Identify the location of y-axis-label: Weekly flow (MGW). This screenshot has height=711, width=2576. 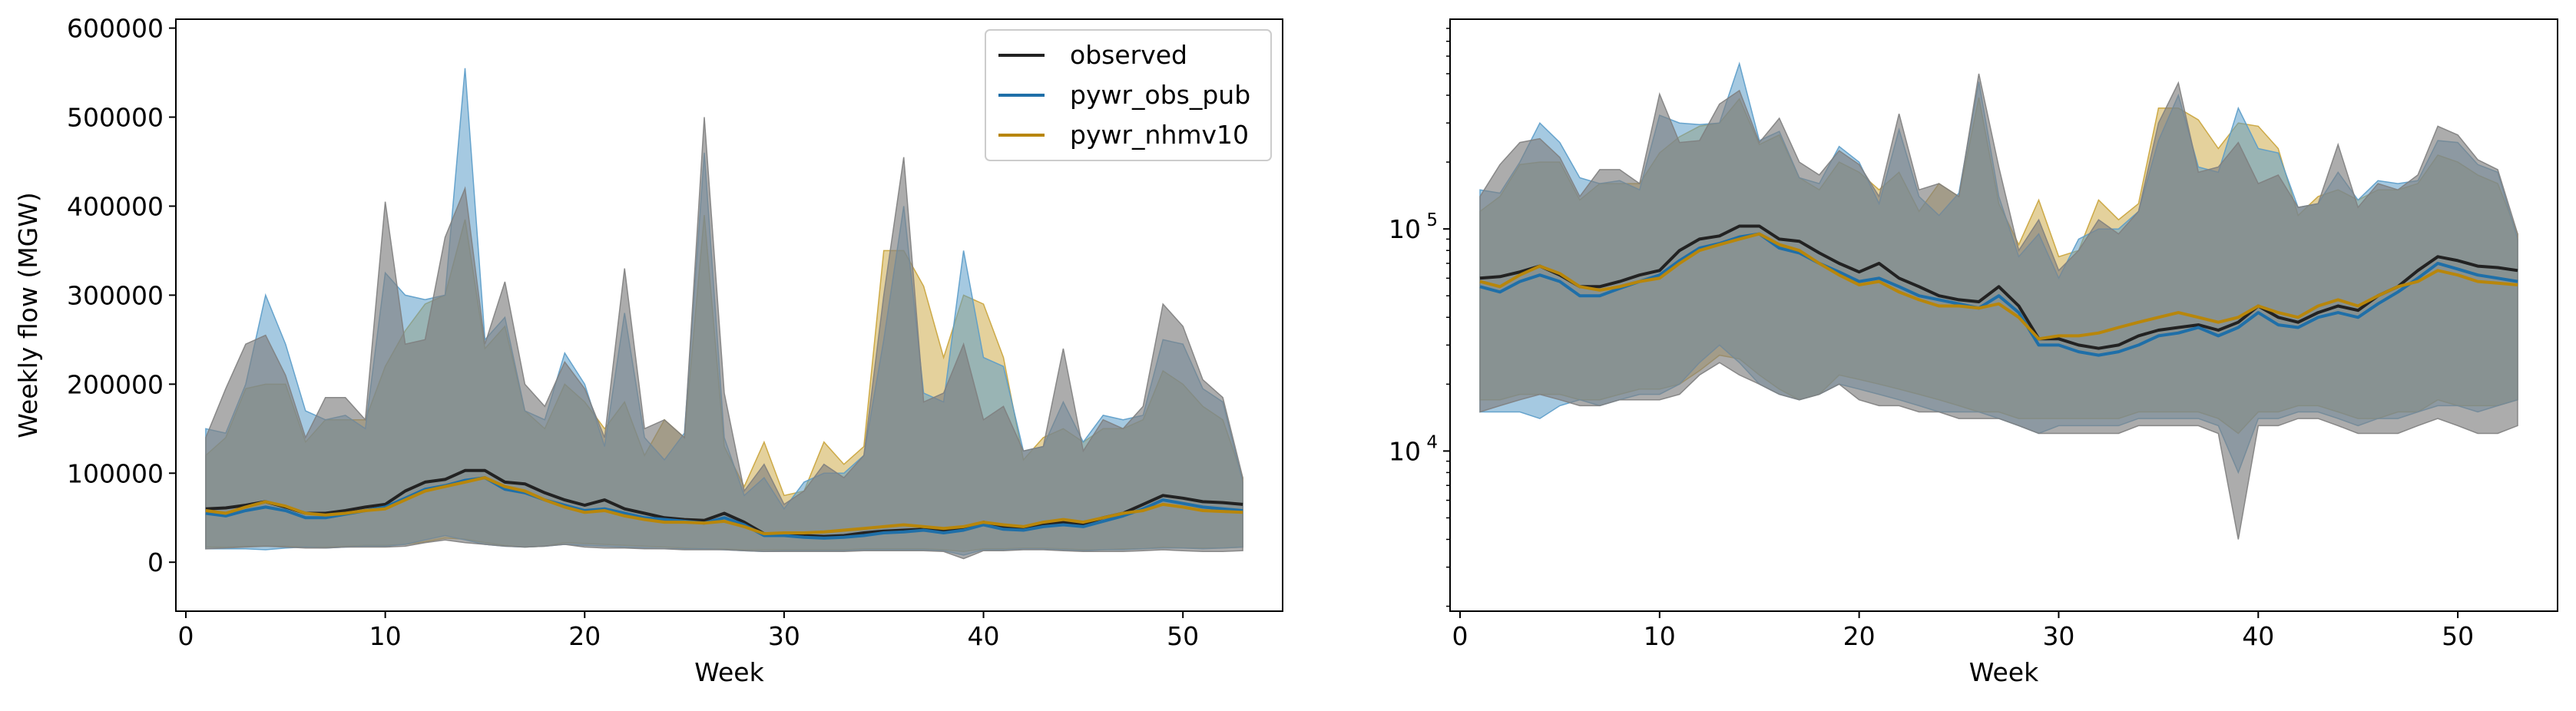
(28, 315).